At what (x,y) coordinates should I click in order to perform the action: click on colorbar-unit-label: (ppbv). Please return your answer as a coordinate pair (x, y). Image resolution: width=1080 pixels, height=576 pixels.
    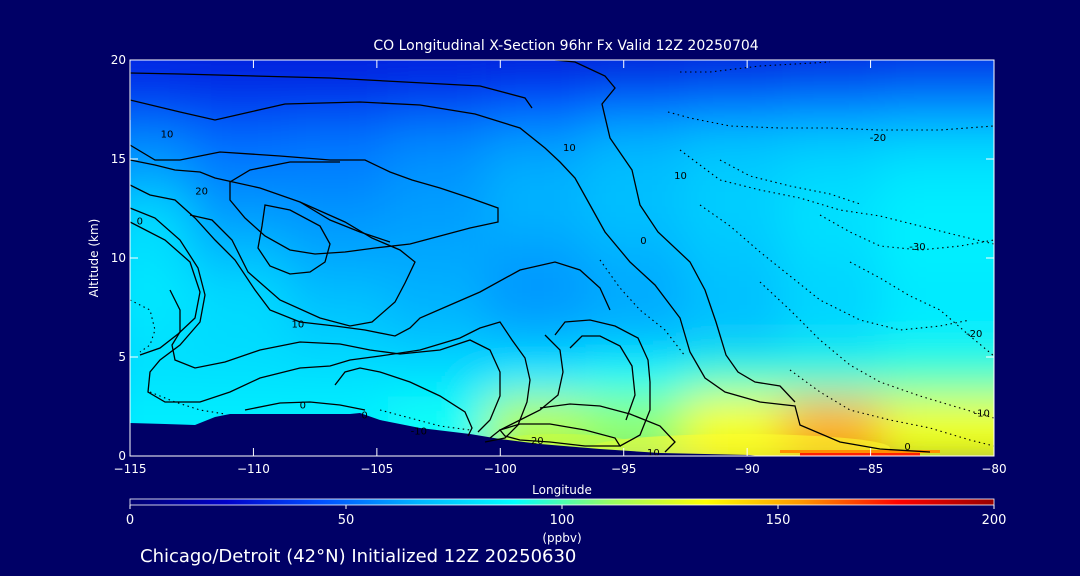
    Looking at the image, I should click on (561, 538).